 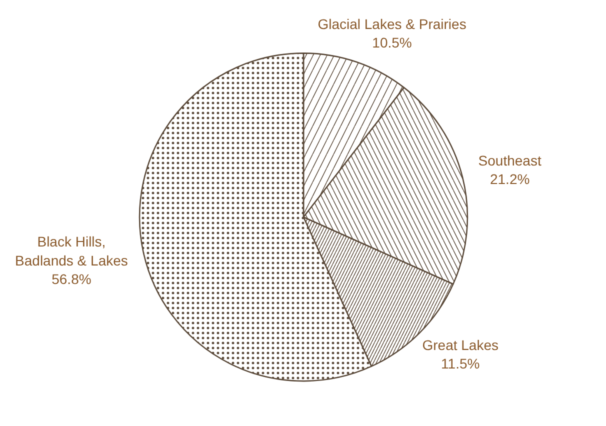 What do you see at coordinates (72, 278) in the screenshot?
I see `data-label: 56.8%` at bounding box center [72, 278].